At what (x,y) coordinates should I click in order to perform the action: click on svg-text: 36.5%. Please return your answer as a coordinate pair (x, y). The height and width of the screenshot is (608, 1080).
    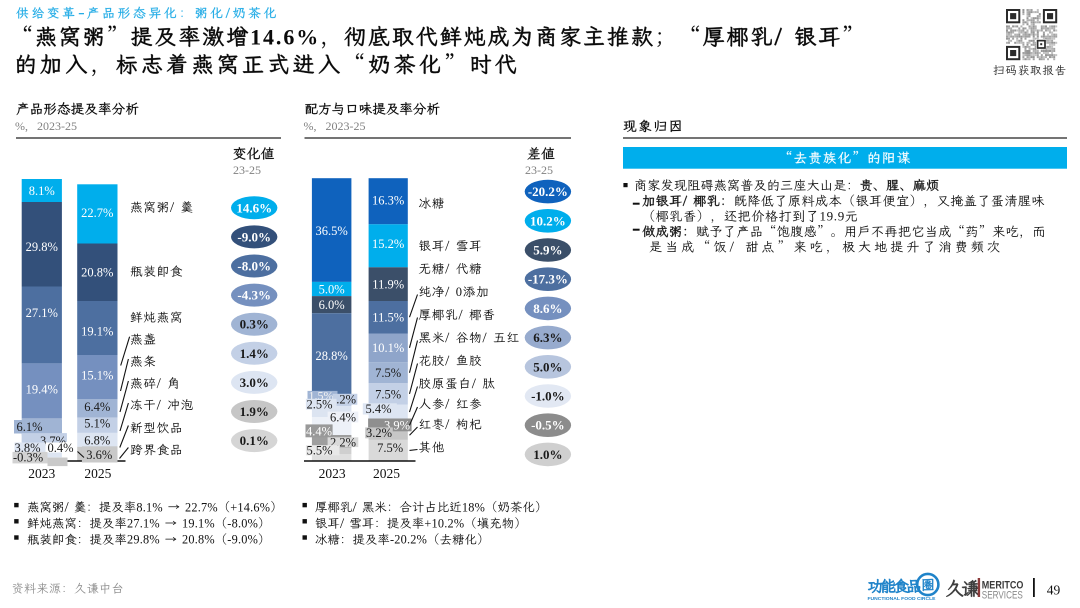
    Looking at the image, I should click on (331, 231).